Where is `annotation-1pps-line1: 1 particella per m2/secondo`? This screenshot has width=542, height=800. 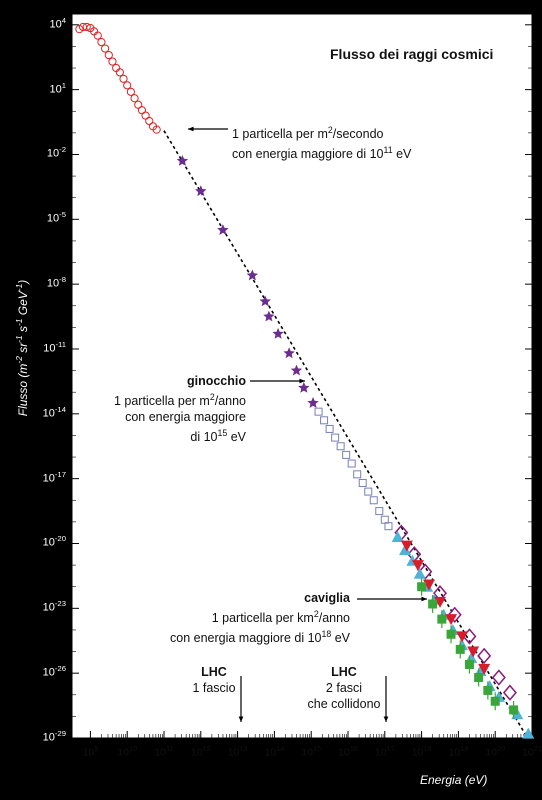 annotation-1pps-line1: 1 particella per m2/secondo is located at coordinates (308, 133).